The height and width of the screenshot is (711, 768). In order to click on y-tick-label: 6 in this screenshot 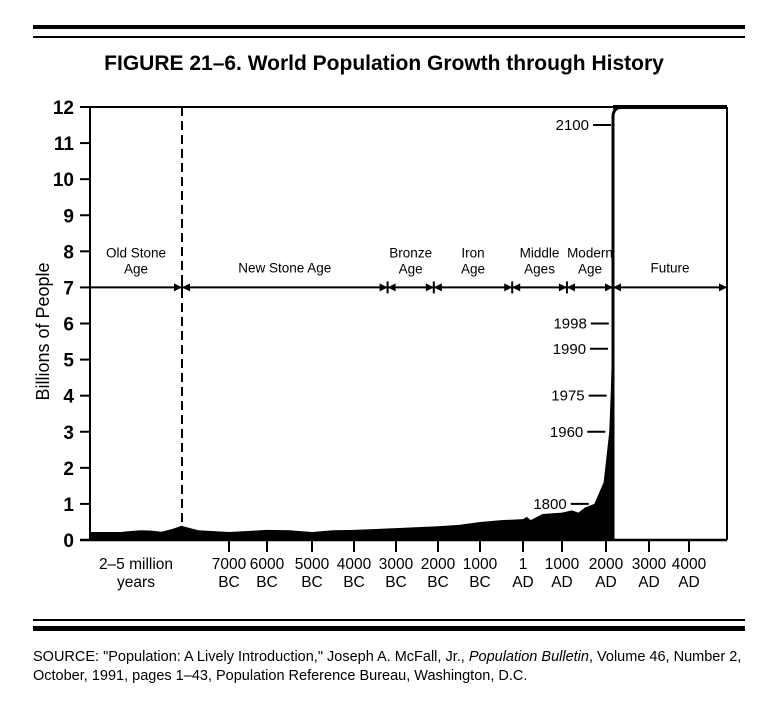, I will do `click(68, 325)`.